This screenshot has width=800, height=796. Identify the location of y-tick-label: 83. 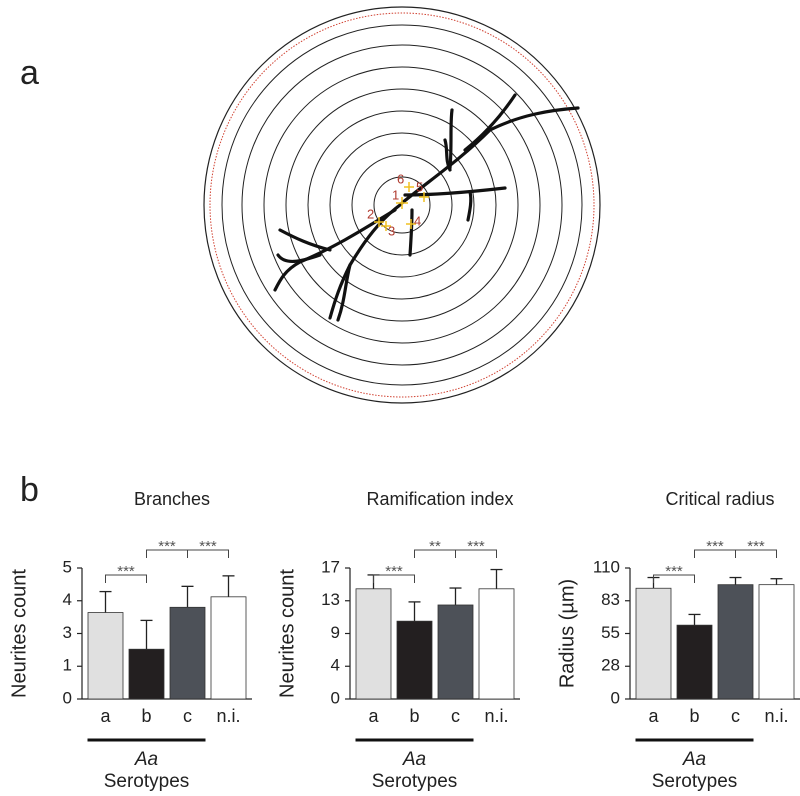
(610, 599).